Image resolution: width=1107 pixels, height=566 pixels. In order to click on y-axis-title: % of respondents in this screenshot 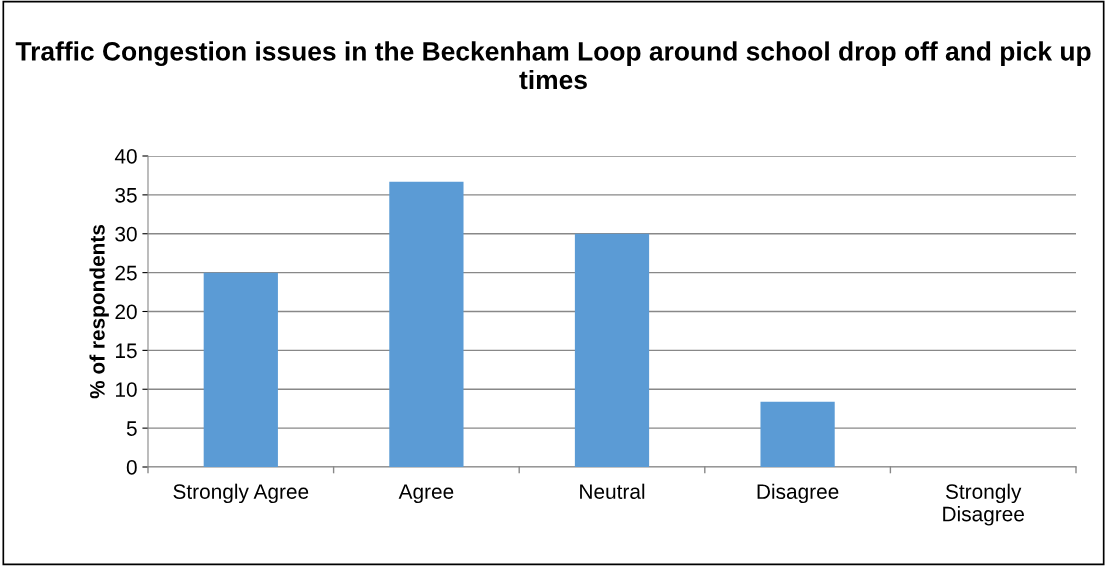, I will do `click(99, 311)`.